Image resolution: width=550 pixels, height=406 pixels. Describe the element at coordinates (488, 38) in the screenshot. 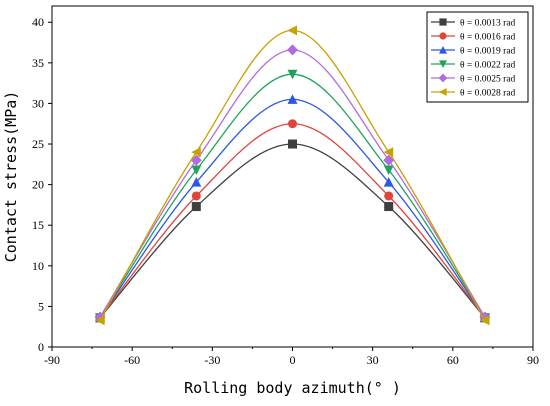

I see `legend-label: θ = 0.0016 rad` at that location.